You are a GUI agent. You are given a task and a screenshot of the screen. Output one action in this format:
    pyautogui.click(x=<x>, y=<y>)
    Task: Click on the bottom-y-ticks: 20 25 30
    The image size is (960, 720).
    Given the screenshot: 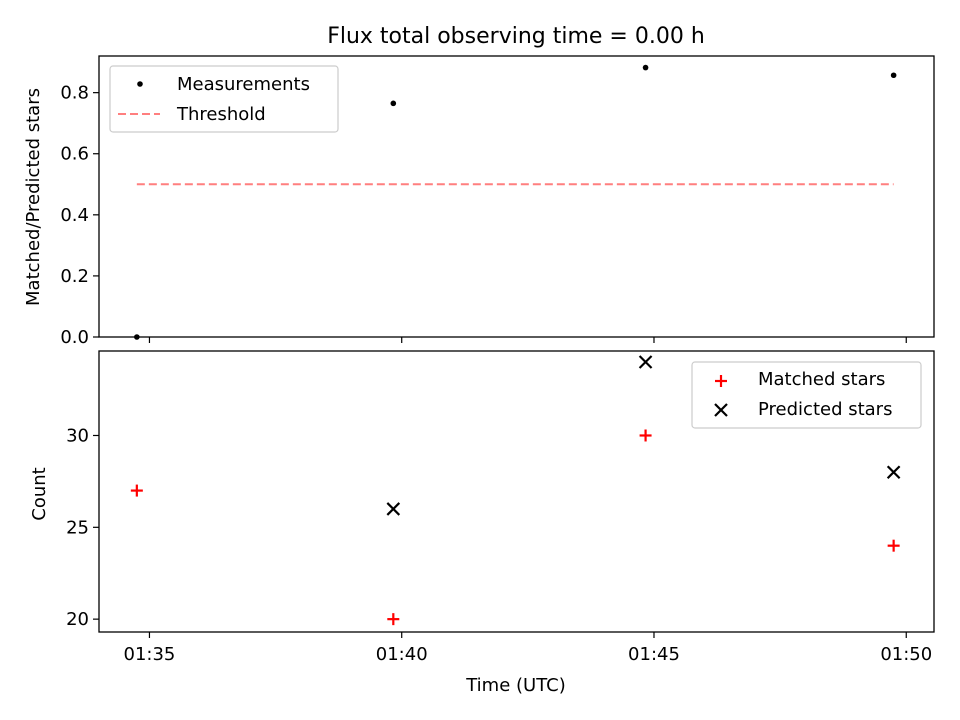 What is the action you would take?
    pyautogui.click(x=82, y=527)
    